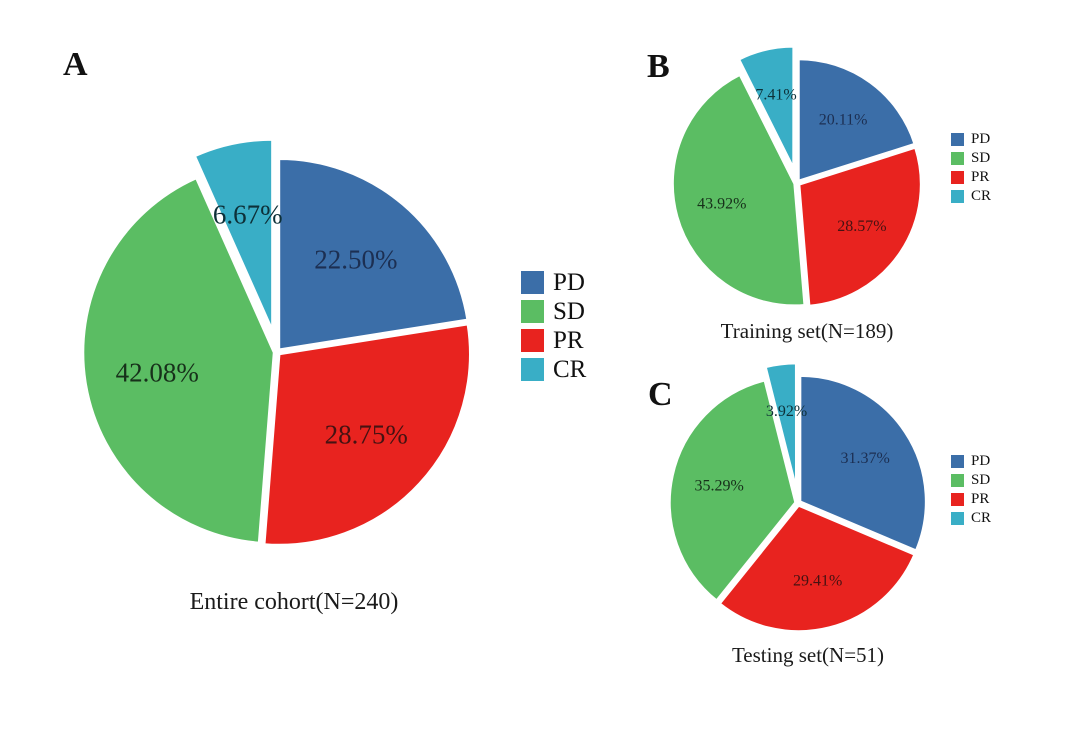  I want to click on chart-c-caption: Testing set(N=51), so click(808, 655).